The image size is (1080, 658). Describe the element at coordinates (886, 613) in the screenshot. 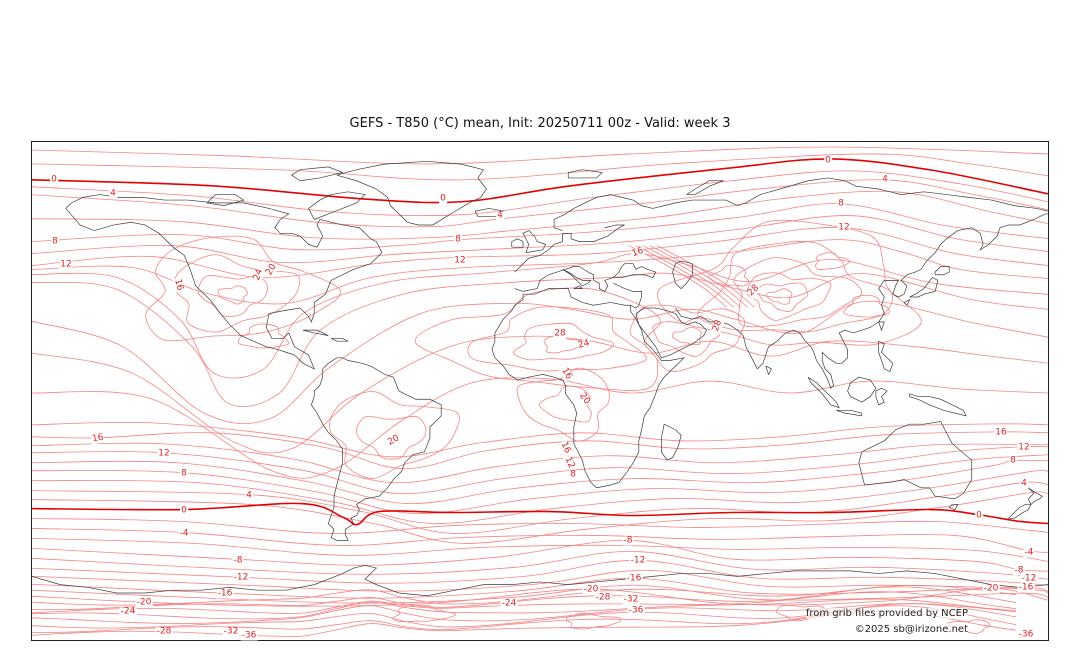

I see `attribution-source: from grib files provided by NCEP` at that location.